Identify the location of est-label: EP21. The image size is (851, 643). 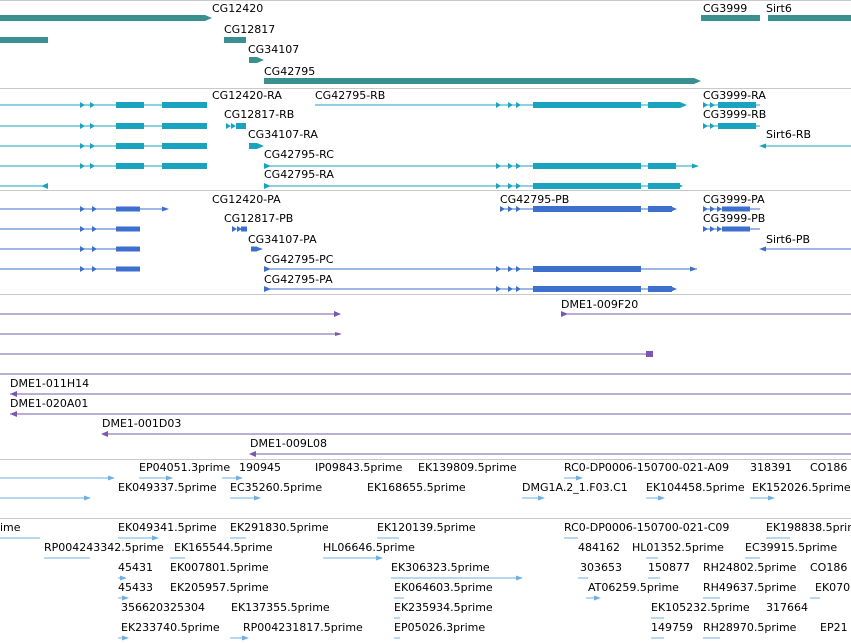
(834, 627).